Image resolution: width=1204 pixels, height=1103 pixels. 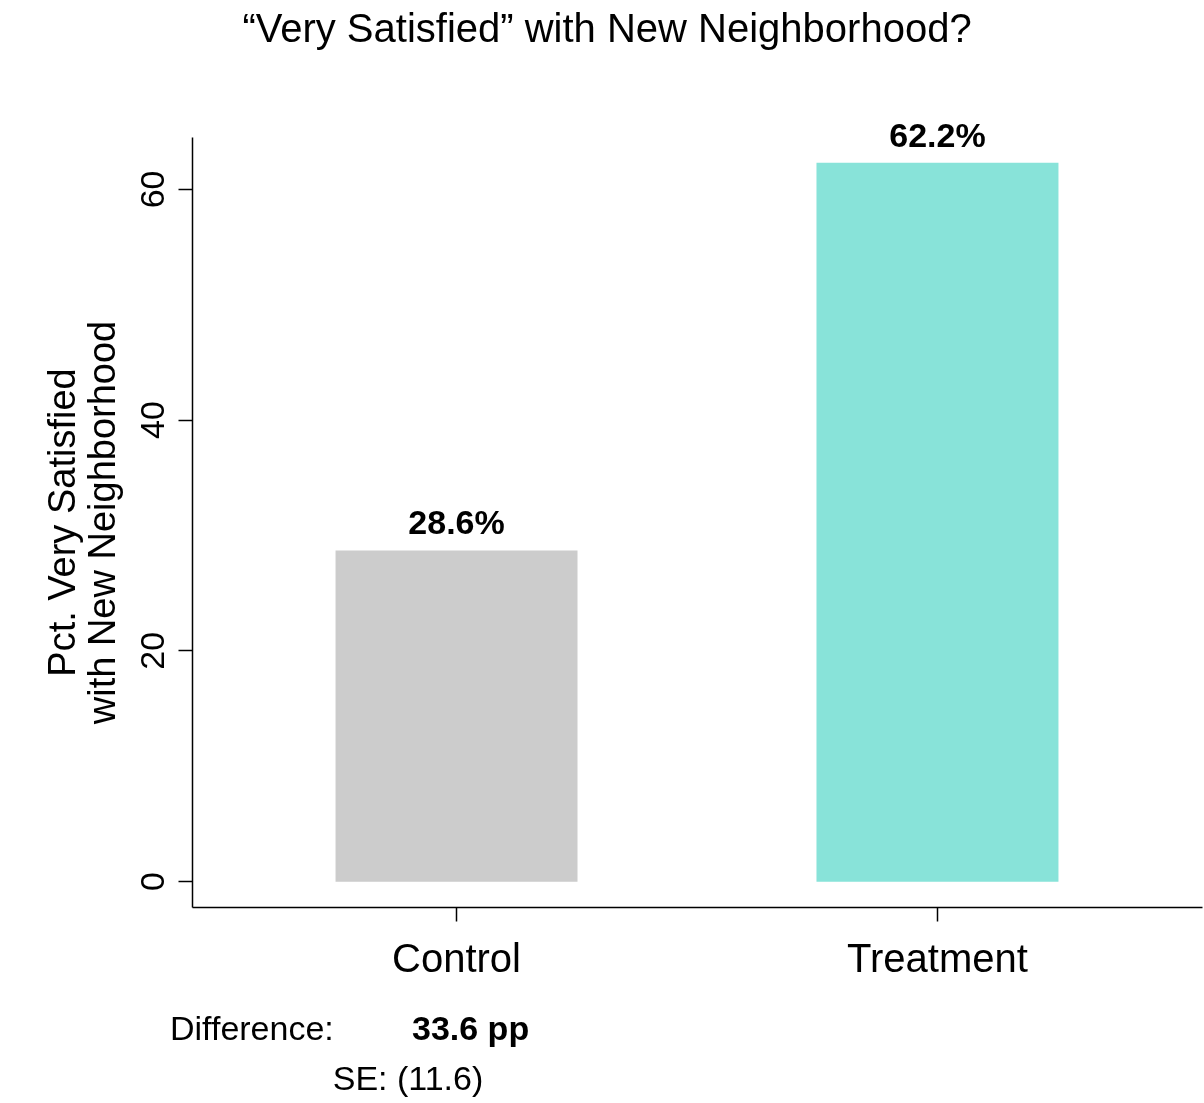 I want to click on x-tick-label: Control, so click(x=456, y=957).